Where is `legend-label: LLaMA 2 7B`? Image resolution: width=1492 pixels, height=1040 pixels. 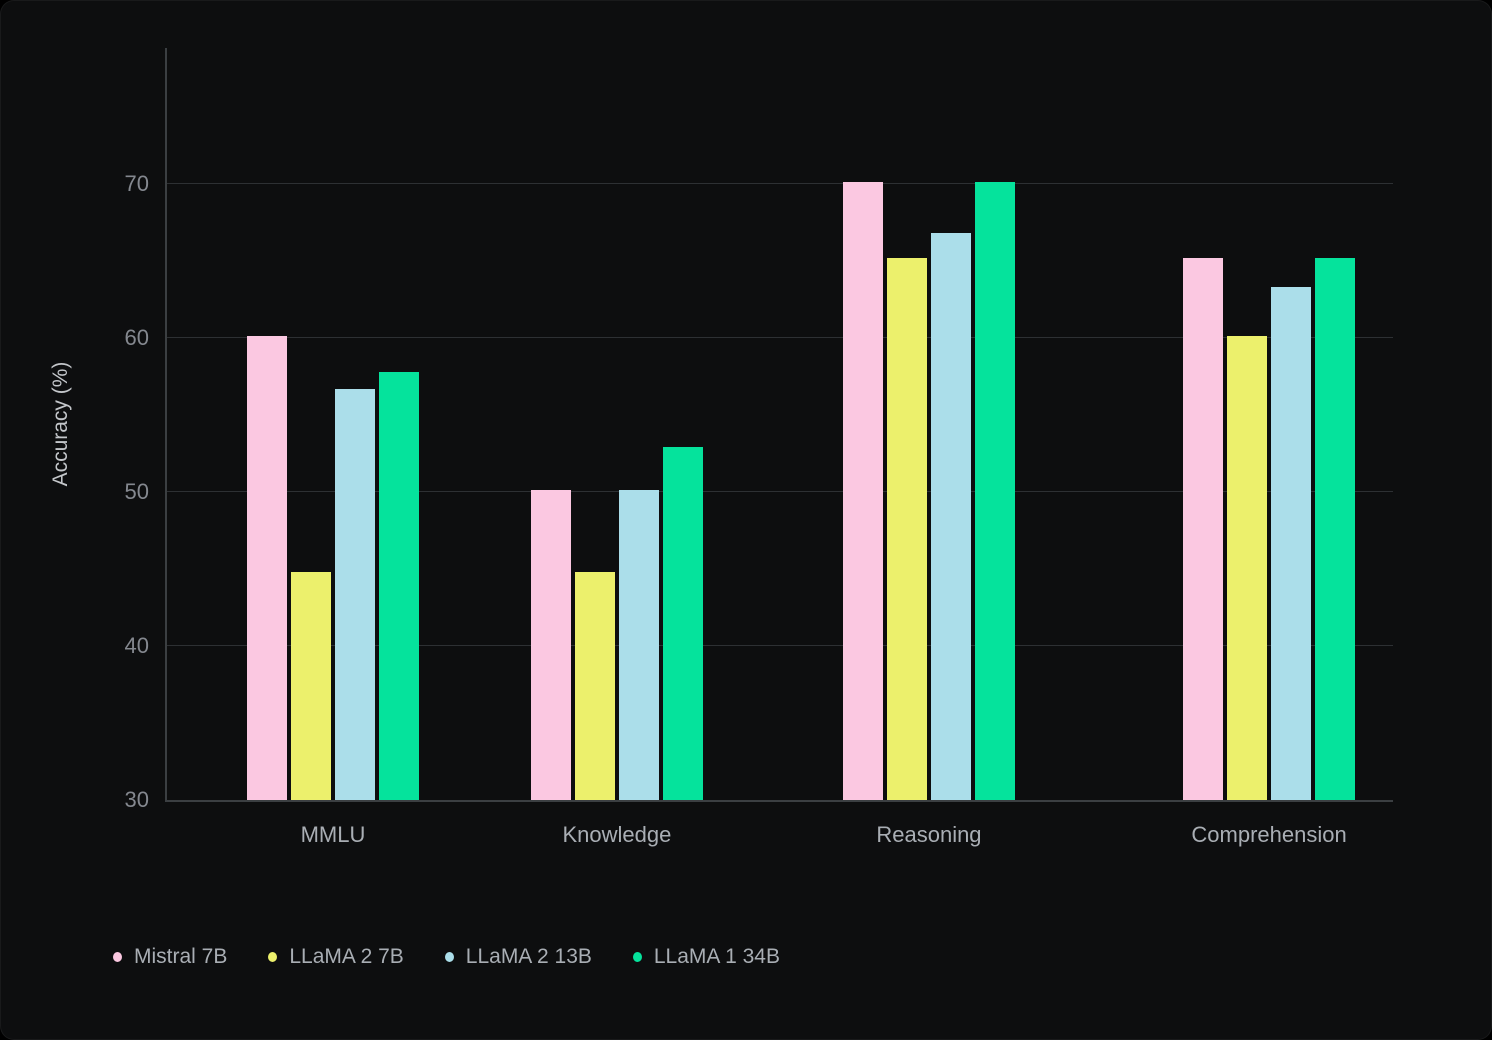 legend-label: LLaMA 2 7B is located at coordinates (346, 956).